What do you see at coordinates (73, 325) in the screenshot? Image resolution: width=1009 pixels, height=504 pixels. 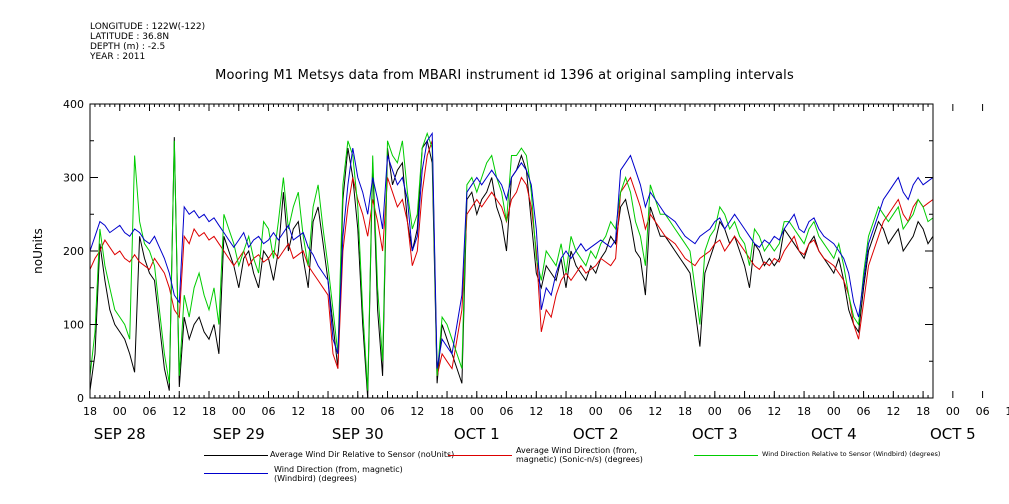 I see `y-tick-label-1: 100` at bounding box center [73, 325].